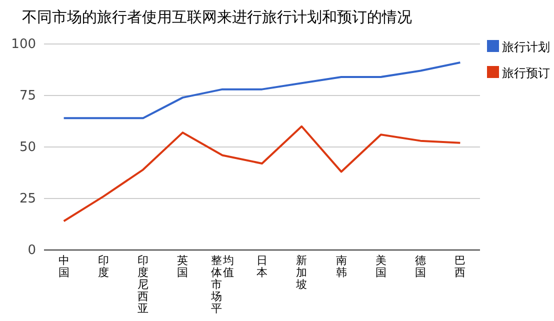 The height and width of the screenshot is (321, 554). I want to click on y-tick-label: 100, so click(23, 44).